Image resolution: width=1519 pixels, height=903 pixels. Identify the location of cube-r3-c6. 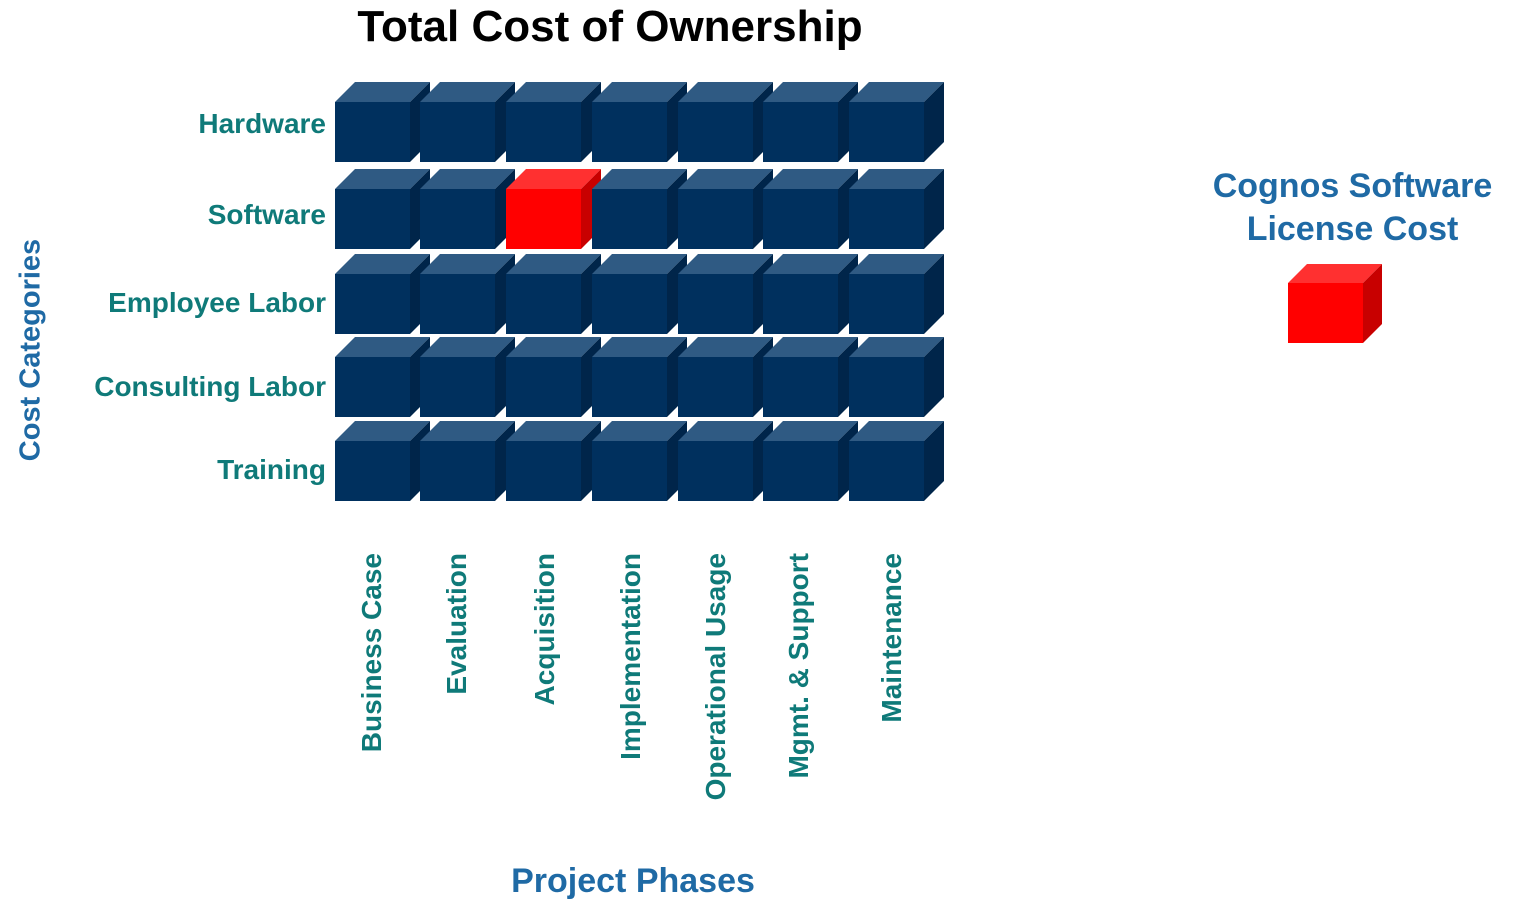
(896, 377).